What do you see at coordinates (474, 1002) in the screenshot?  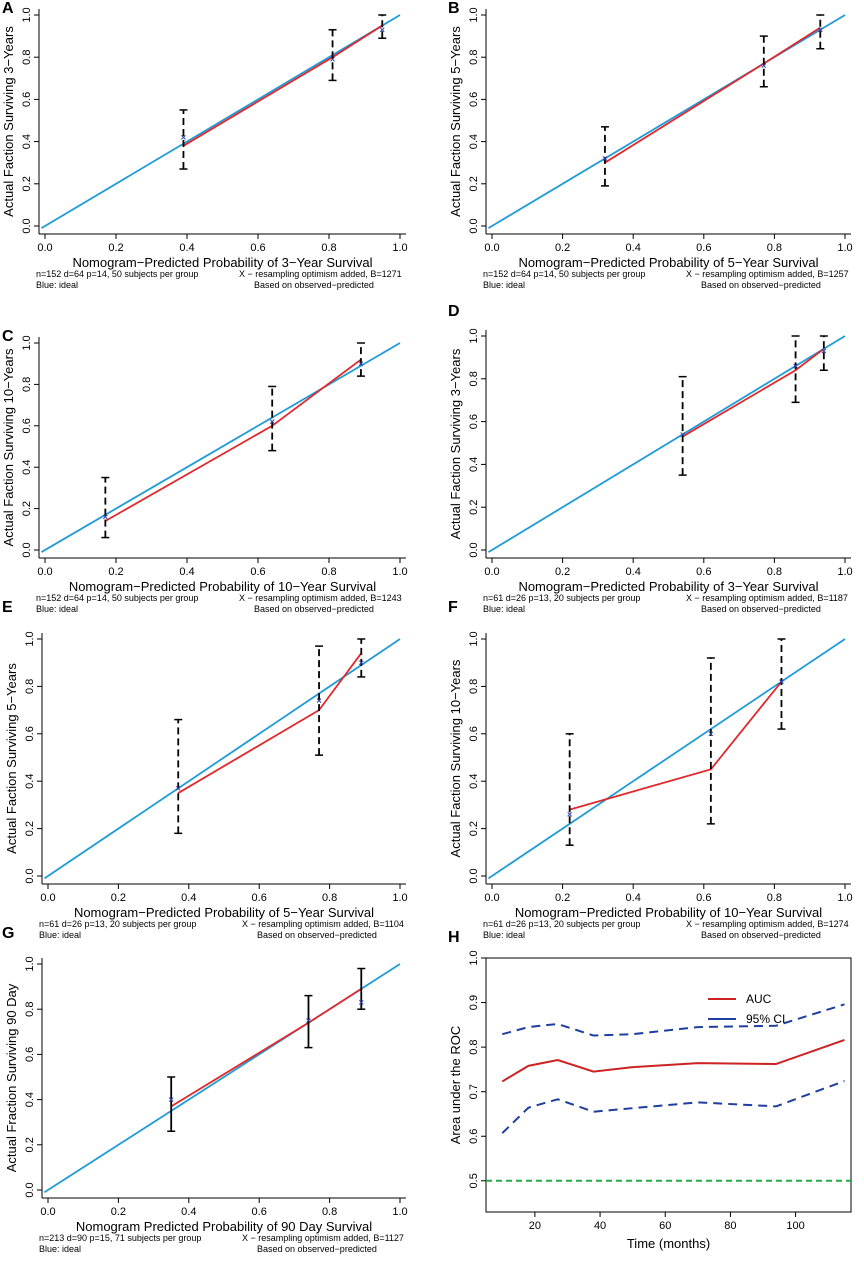 I see `y-tick-label: 0.9` at bounding box center [474, 1002].